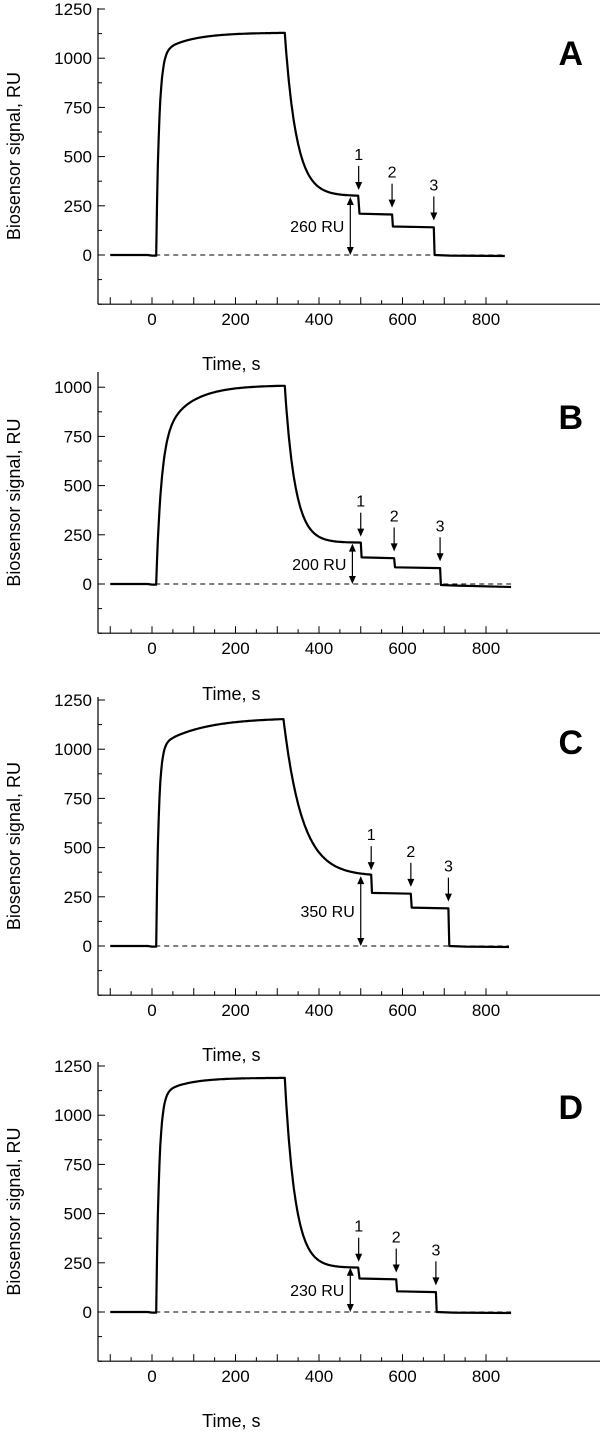 This screenshot has height=1435, width=600. I want to click on panel-letter: B, so click(570, 418).